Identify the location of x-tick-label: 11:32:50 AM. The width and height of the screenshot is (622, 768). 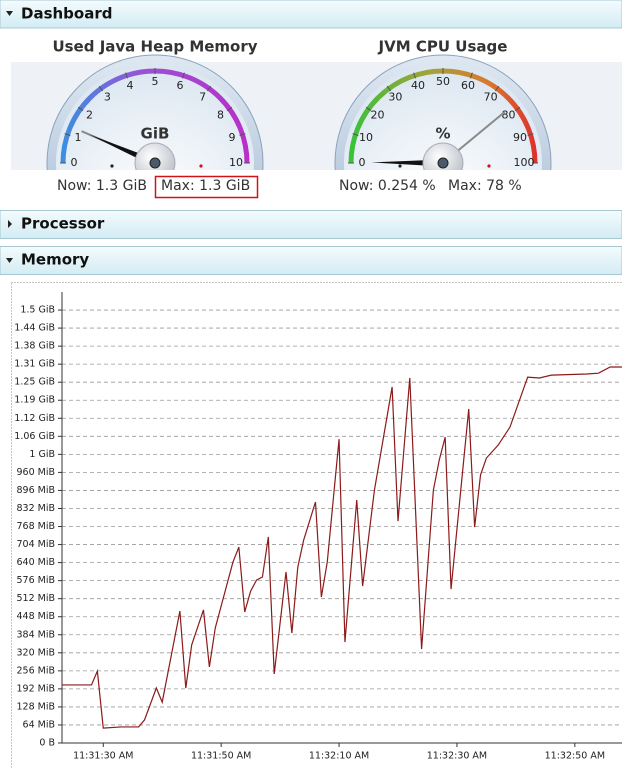
(575, 756).